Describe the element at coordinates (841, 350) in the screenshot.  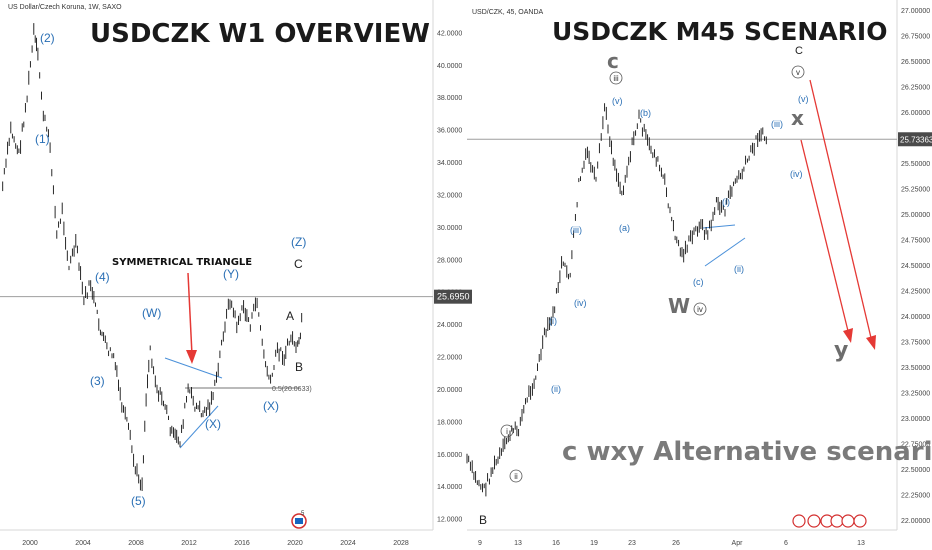
I see `wave-label-y: y` at that location.